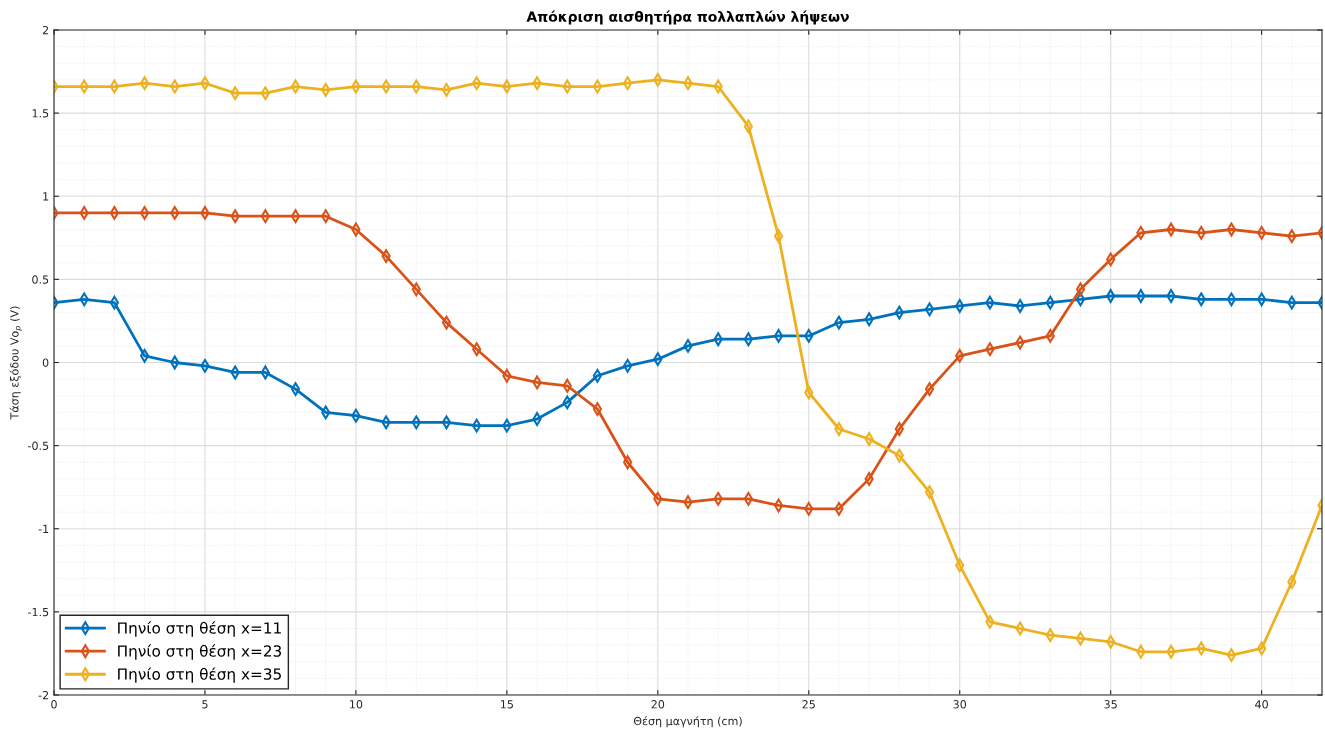  What do you see at coordinates (38, 612) in the screenshot?
I see `y-tick-label: -1.5` at bounding box center [38, 612].